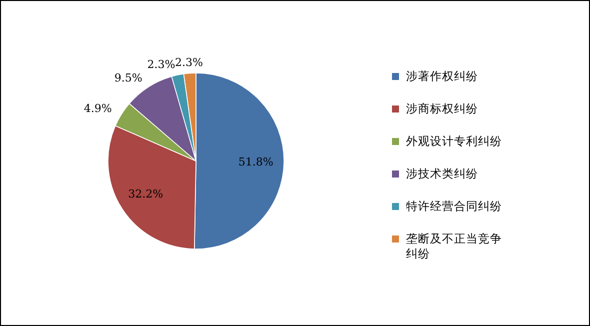 The width and height of the screenshot is (590, 326). What do you see at coordinates (128, 77) in the screenshot?
I see `data-label: 9.5%` at bounding box center [128, 77].